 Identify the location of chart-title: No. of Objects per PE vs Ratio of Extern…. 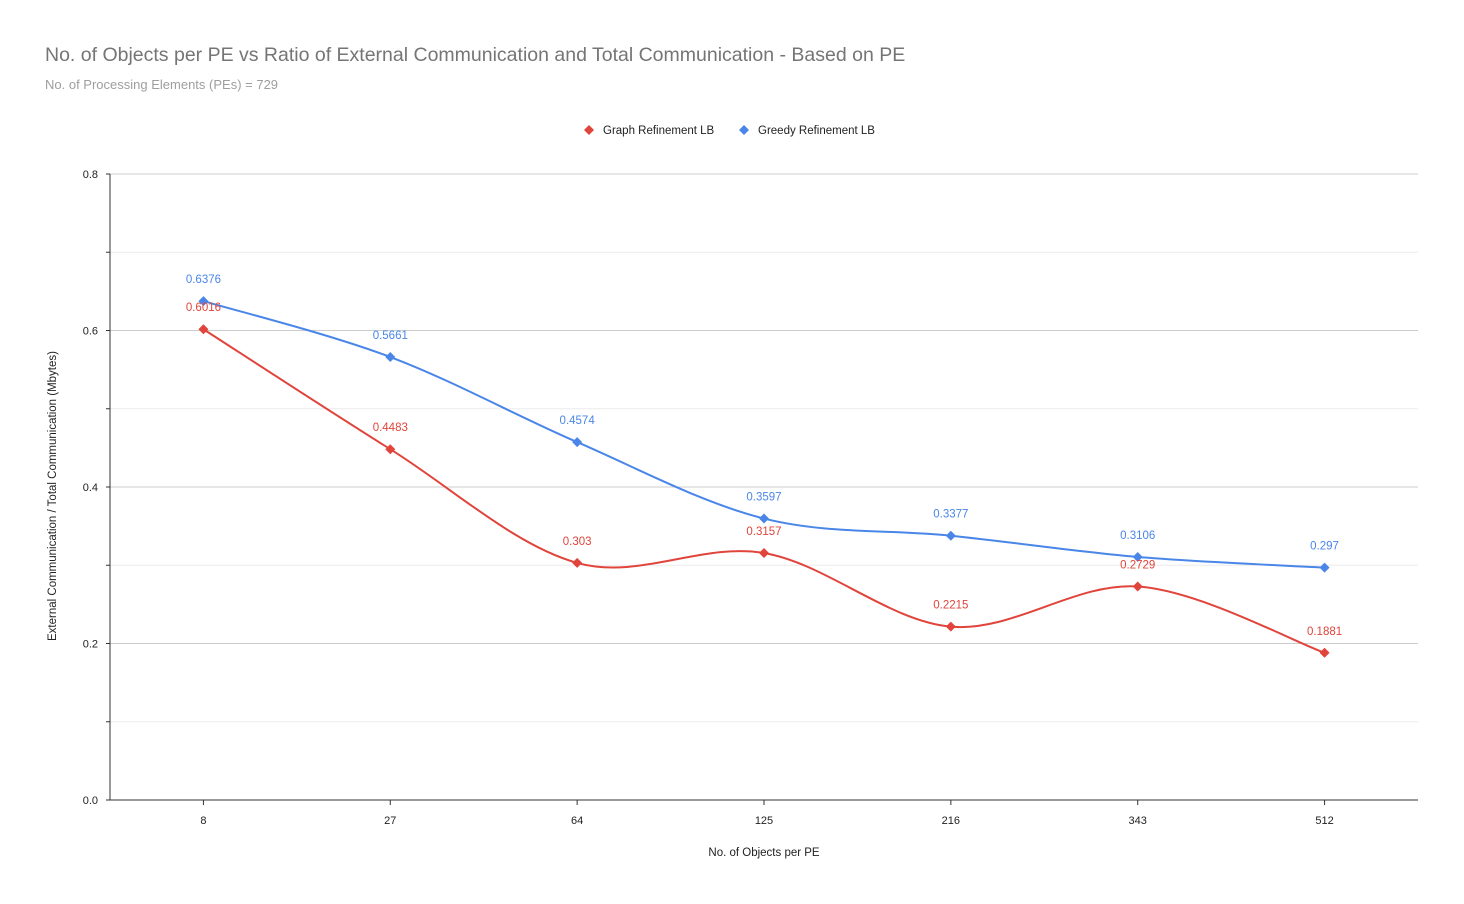
(475, 55).